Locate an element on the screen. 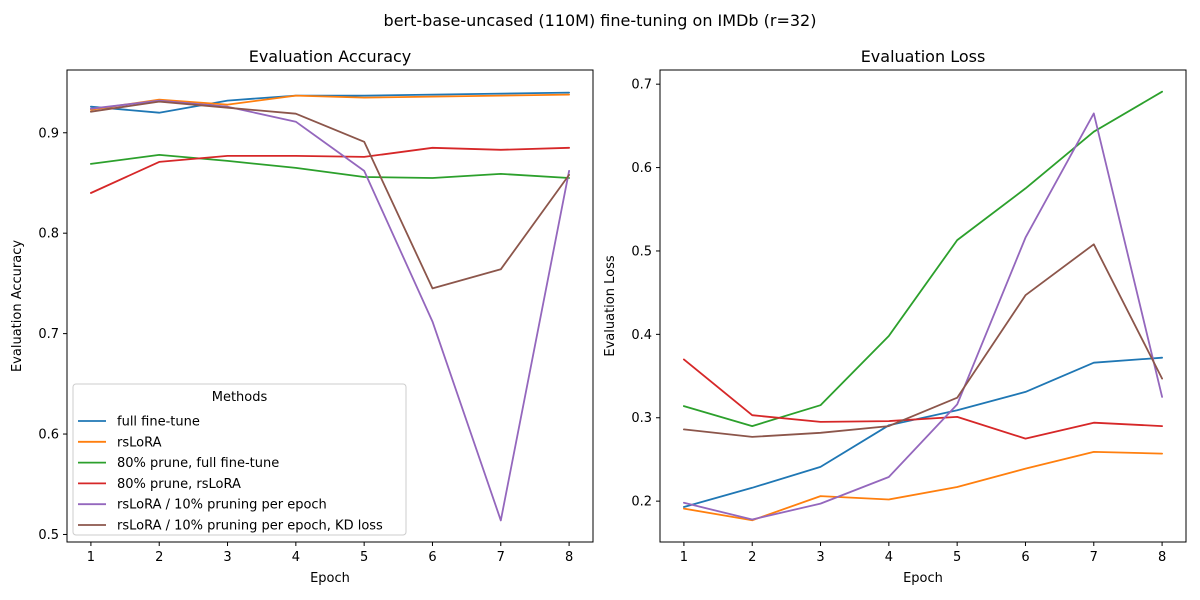  loss-x-tick-label: 5 is located at coordinates (957, 557).